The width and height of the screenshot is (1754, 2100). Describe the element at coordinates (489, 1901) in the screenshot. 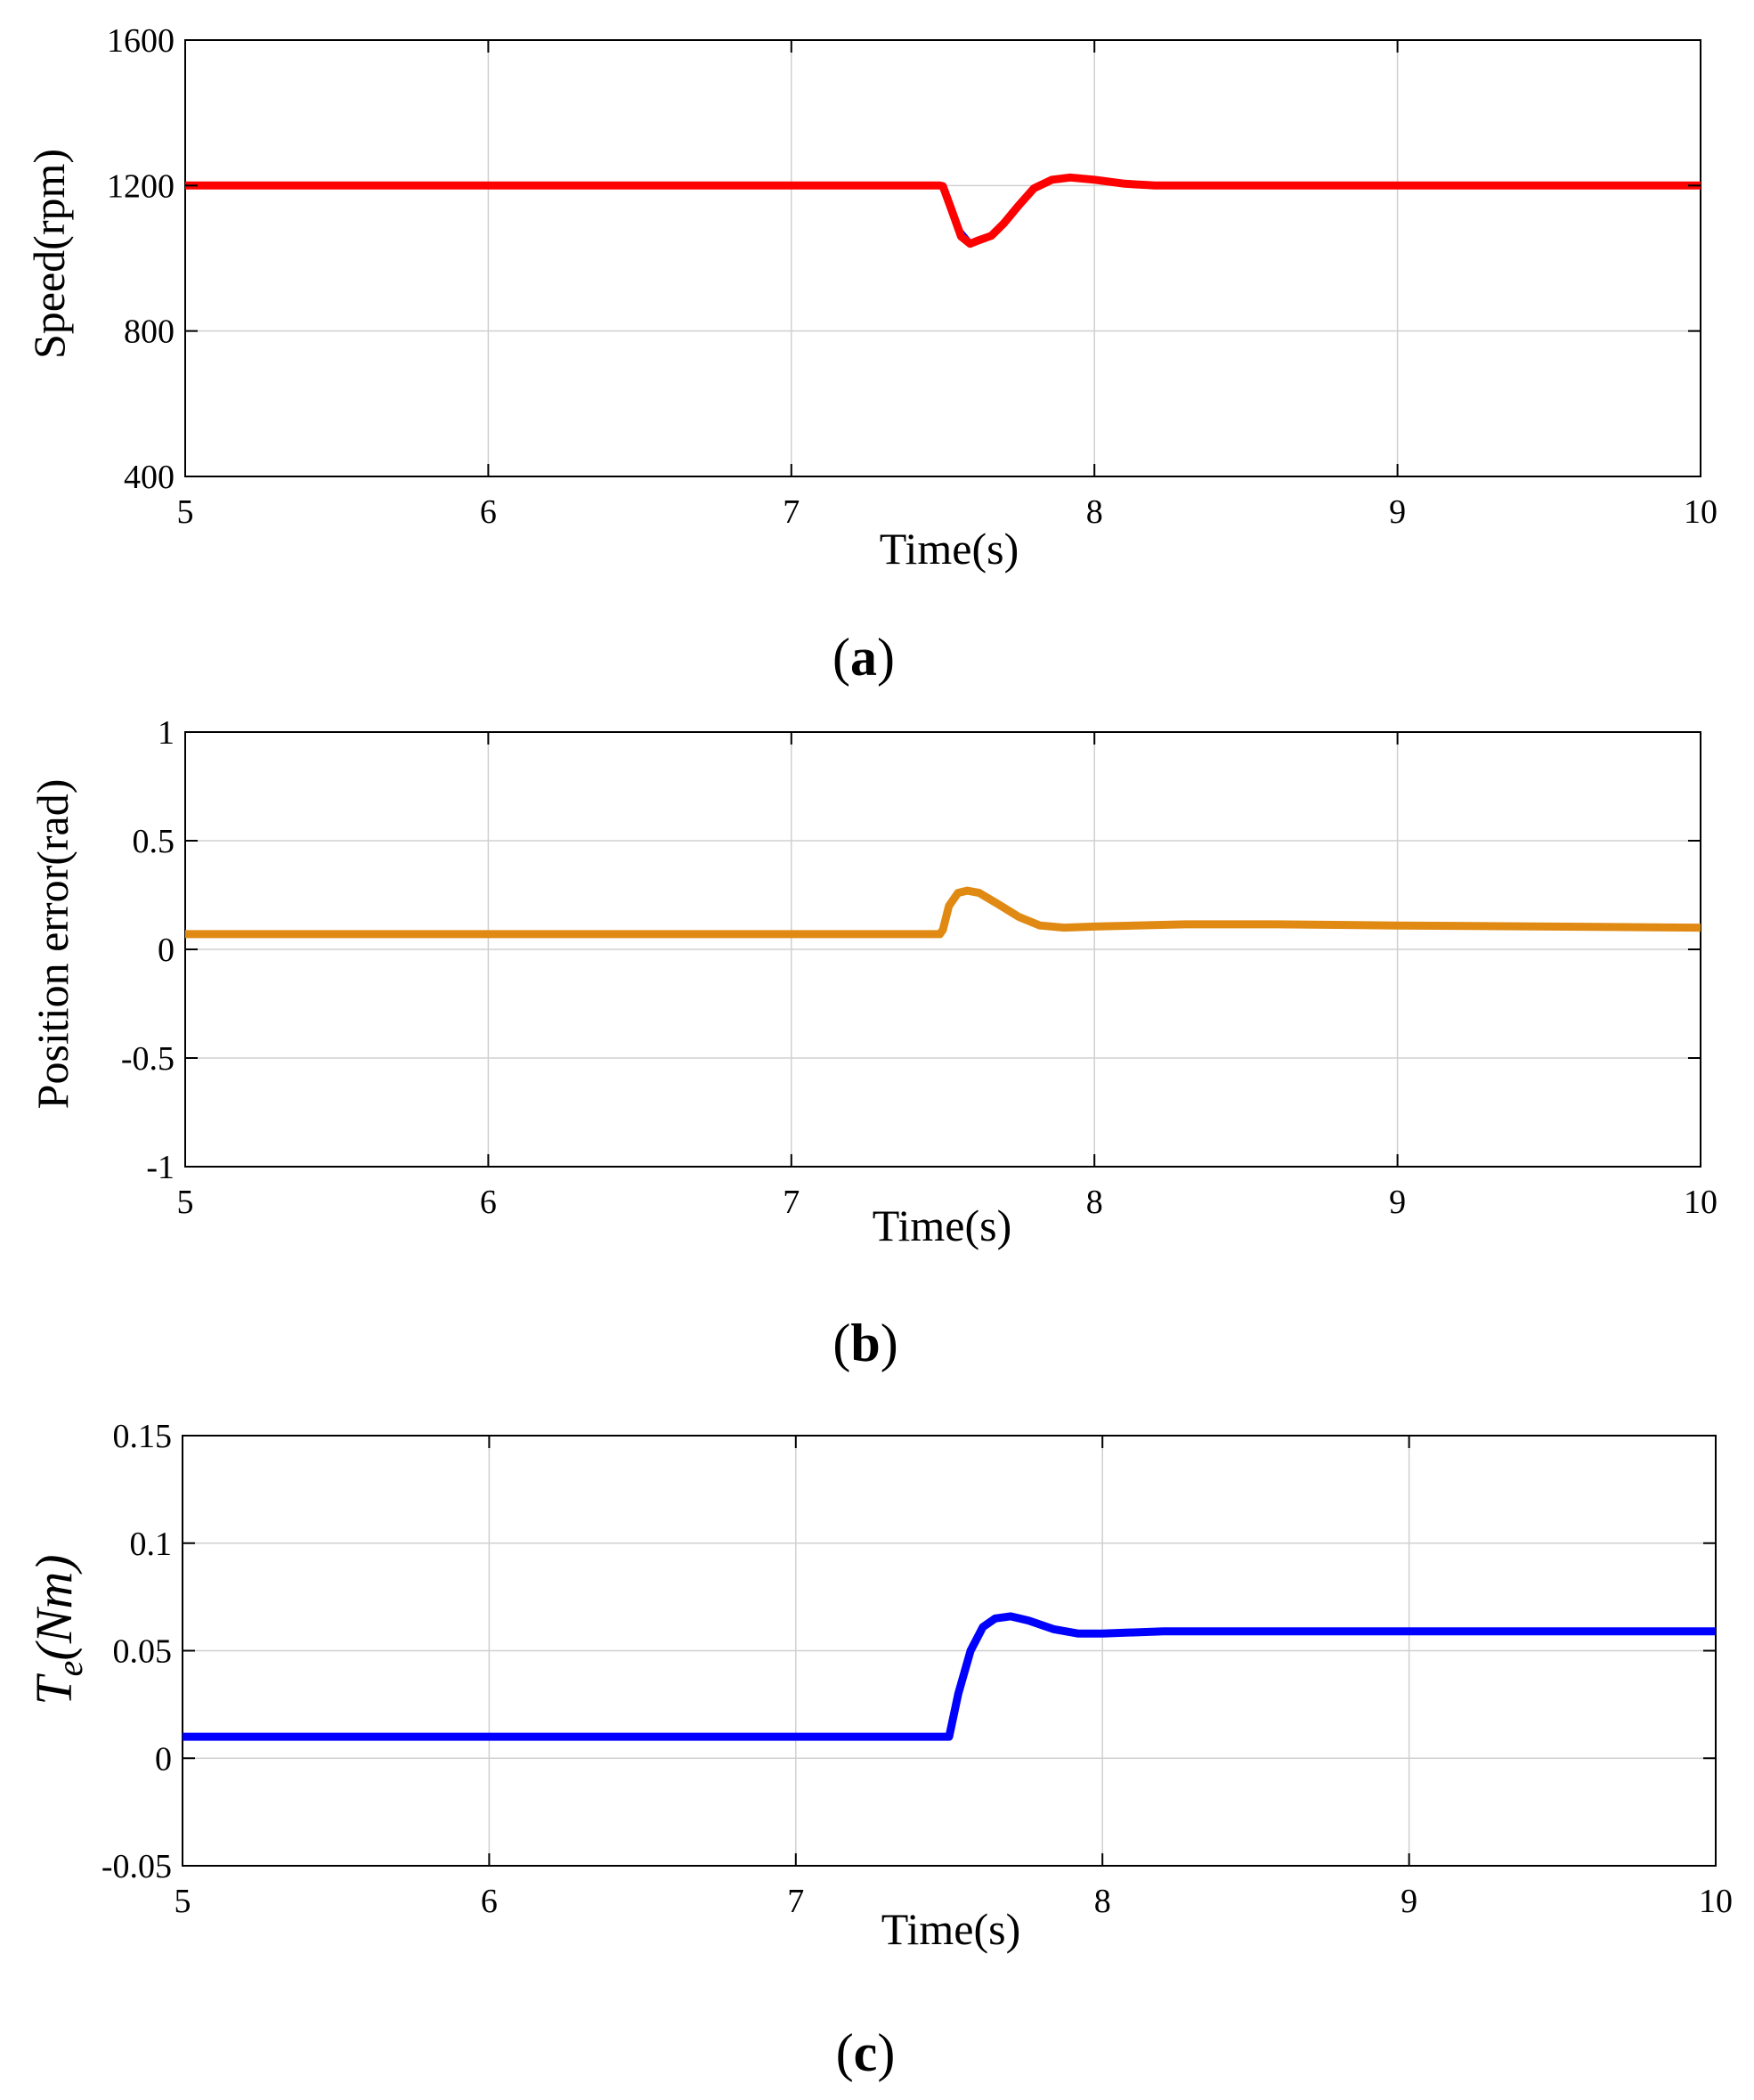

I see `chart-c-x-tick-label: 6` at that location.